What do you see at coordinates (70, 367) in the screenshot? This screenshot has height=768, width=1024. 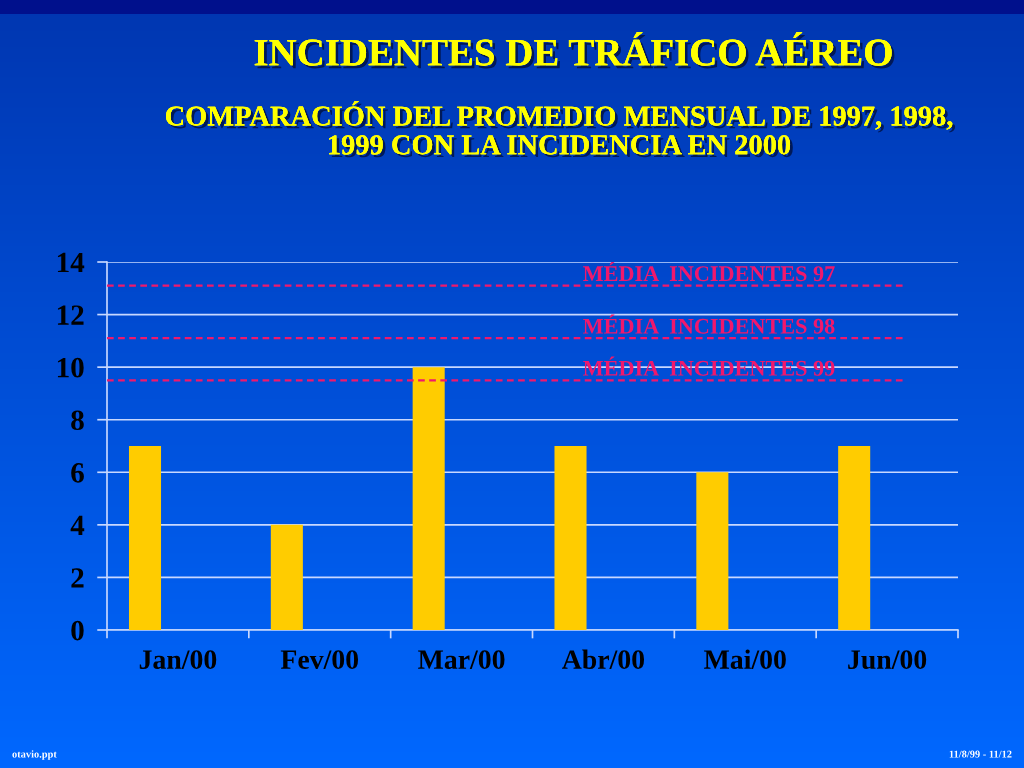 I see `y-tick-label: 10` at bounding box center [70, 367].